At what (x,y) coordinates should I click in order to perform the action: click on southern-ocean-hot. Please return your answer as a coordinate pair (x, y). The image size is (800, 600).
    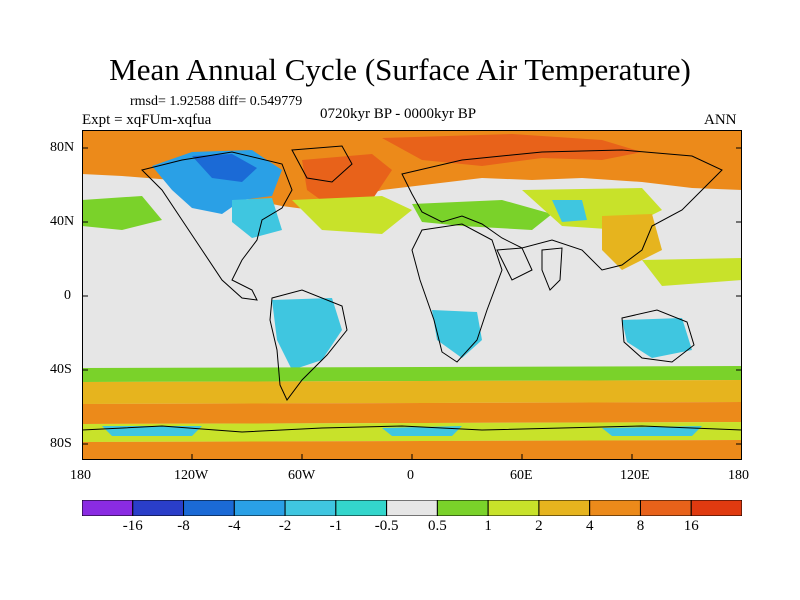
    Looking at the image, I should click on (412, 413).